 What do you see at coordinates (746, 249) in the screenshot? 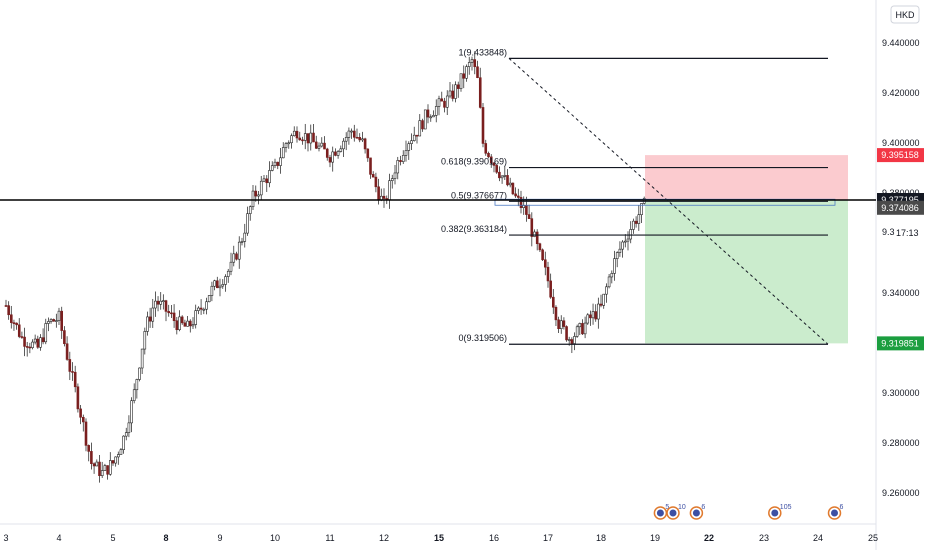
I see `short-position-tool` at bounding box center [746, 249].